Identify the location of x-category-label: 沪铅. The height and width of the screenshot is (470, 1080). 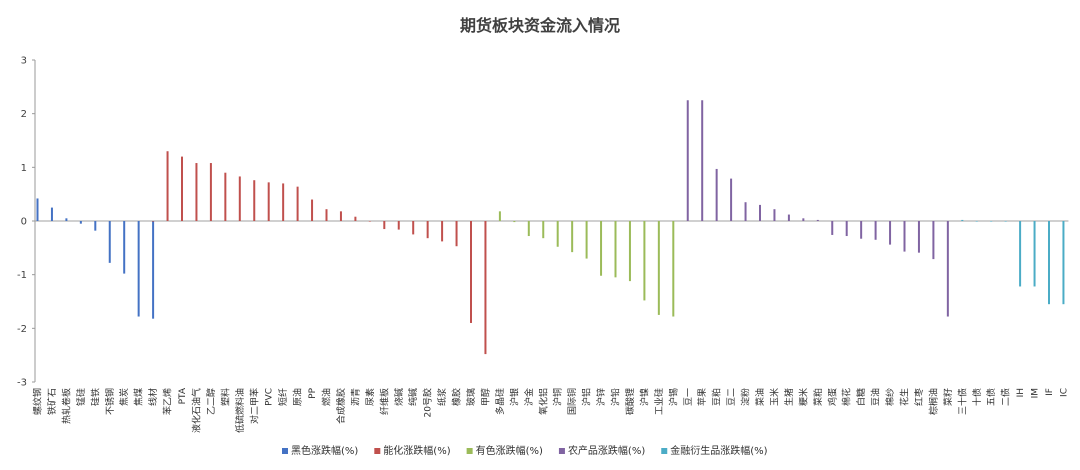
(616, 397).